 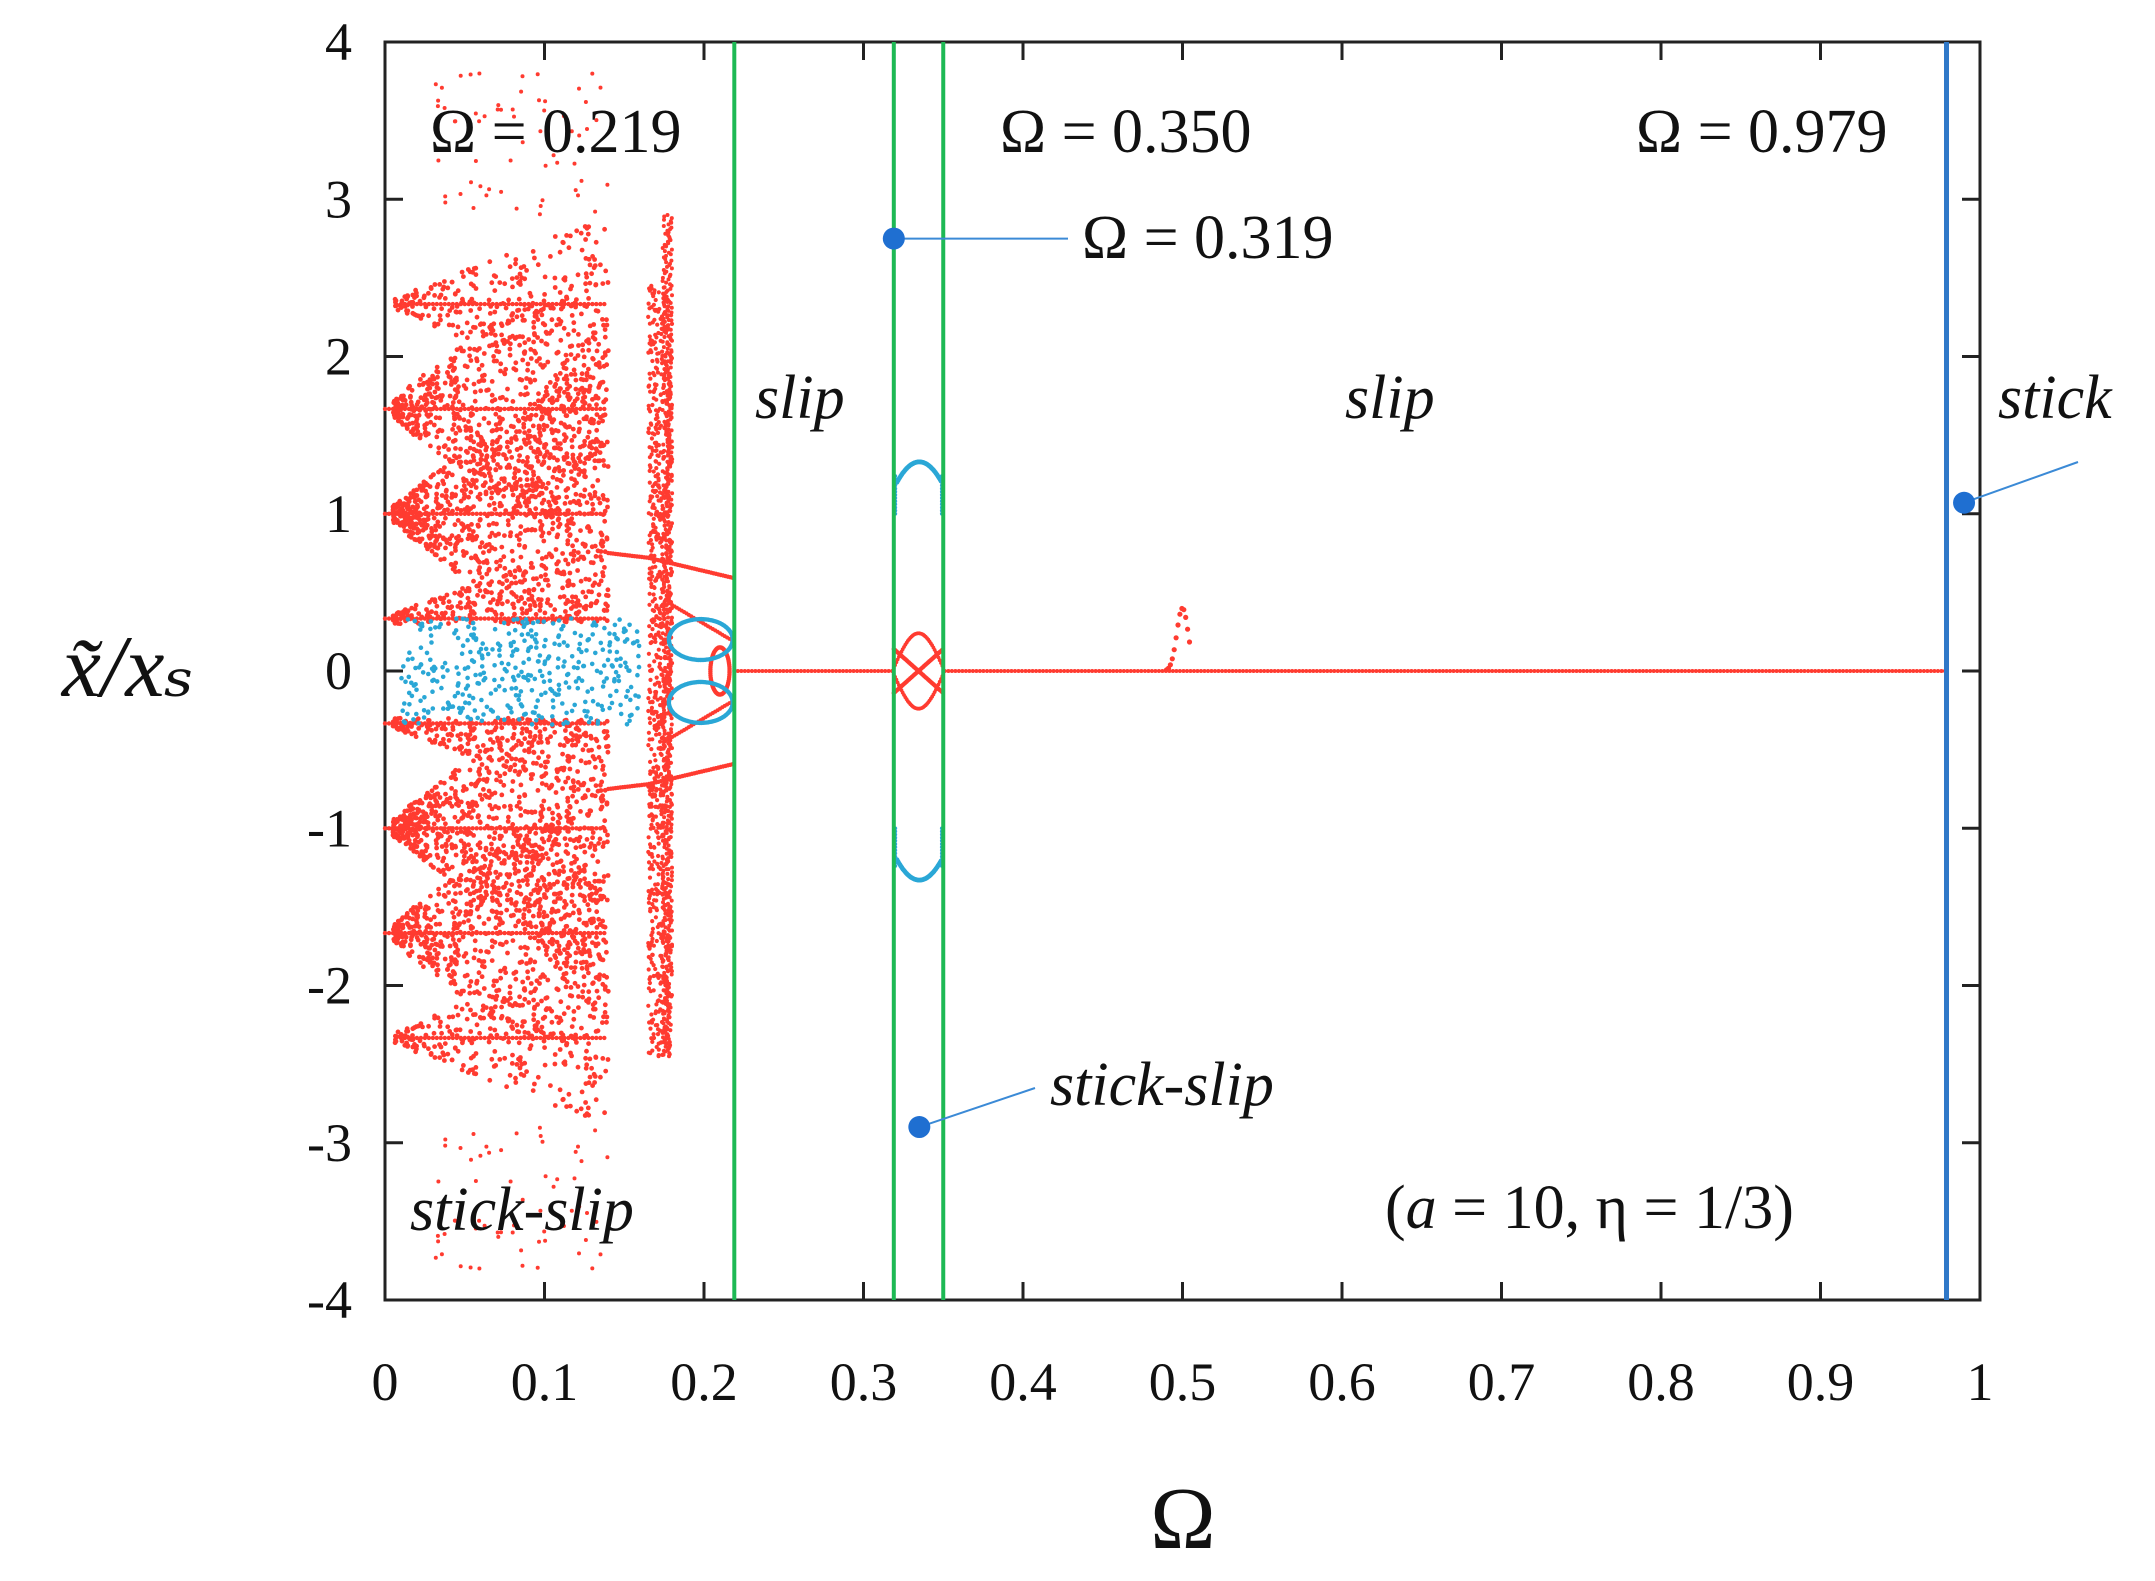 I want to click on main-point-1955, so click(x=480, y=878).